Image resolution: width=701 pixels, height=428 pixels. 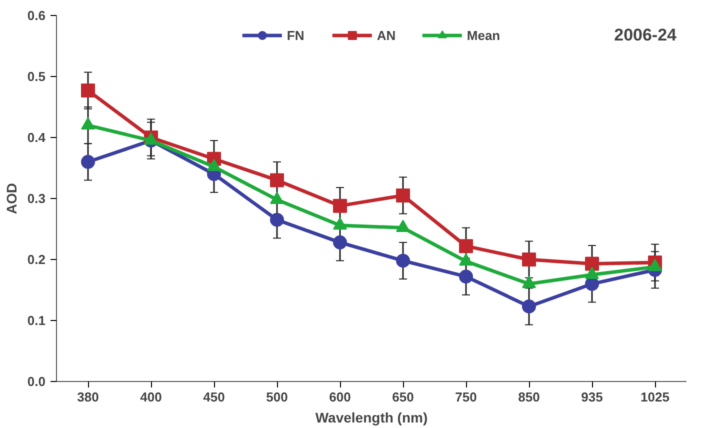 I want to click on x-tick-label: 450, so click(x=214, y=397).